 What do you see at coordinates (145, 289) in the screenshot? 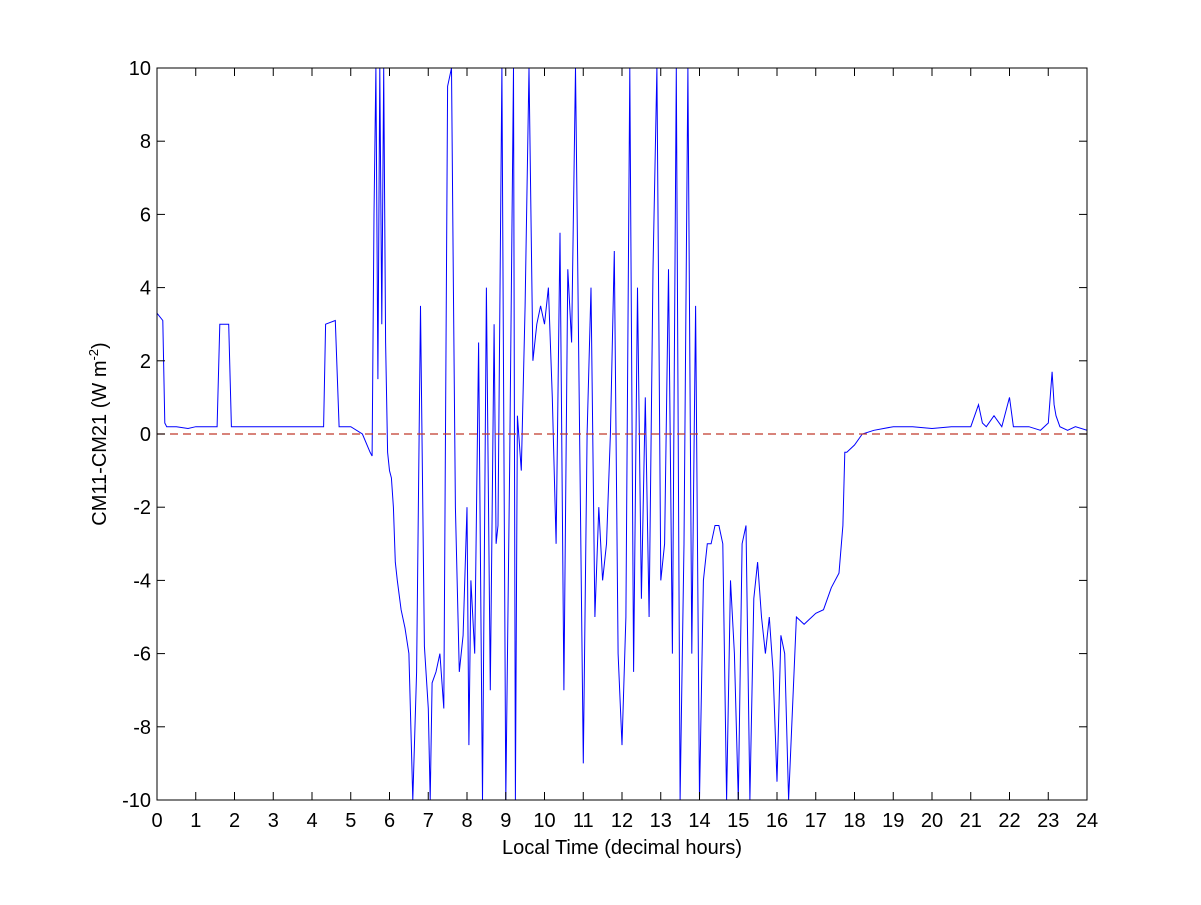
I see `y-tick-label: 4` at bounding box center [145, 289].